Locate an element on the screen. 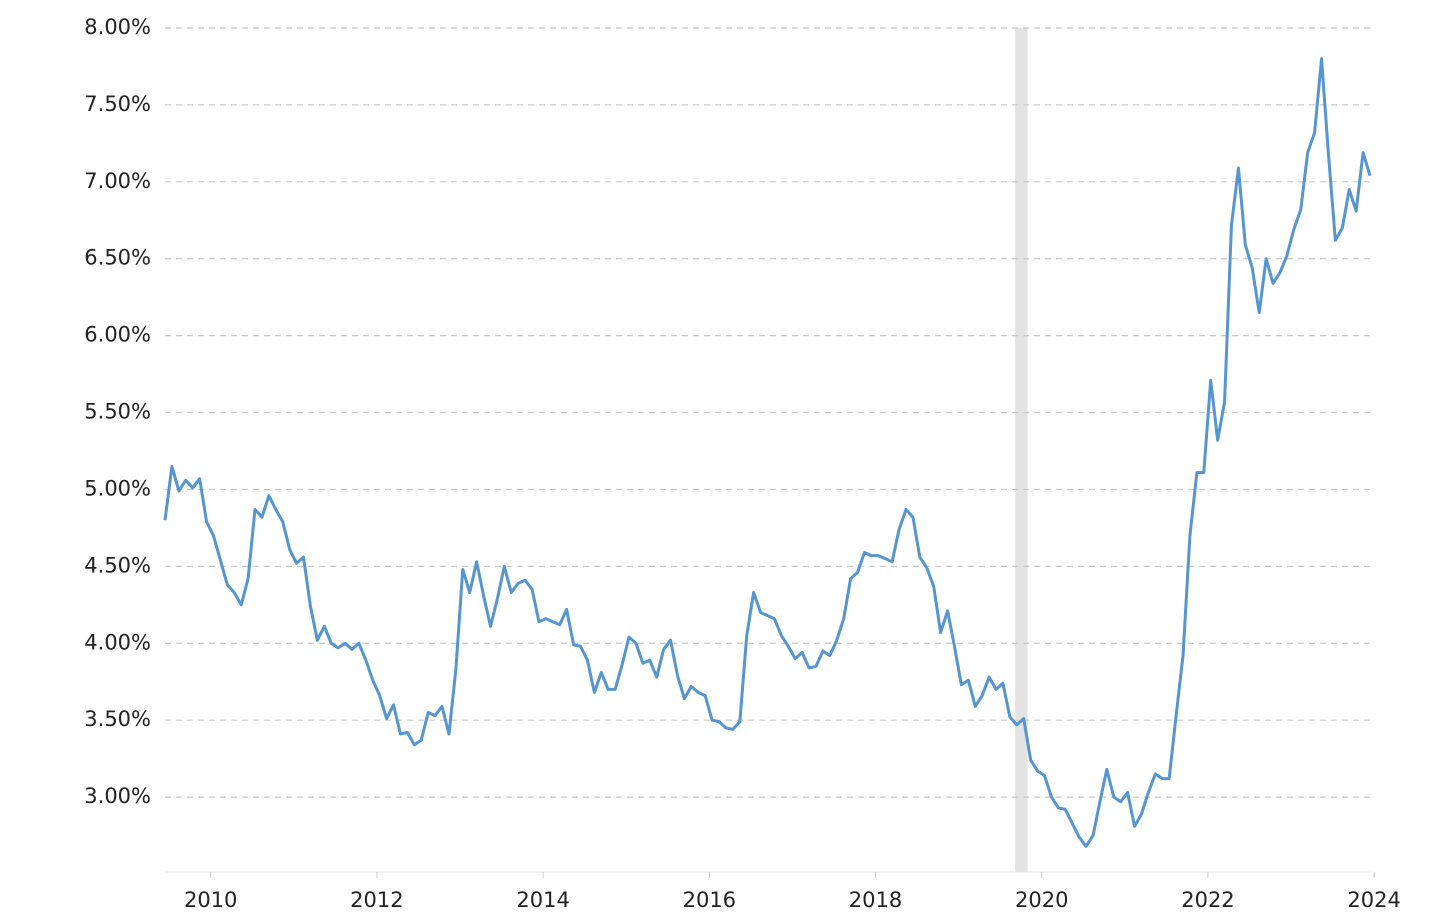 This screenshot has width=1456, height=918. x-tick-label: 2014 is located at coordinates (542, 900).